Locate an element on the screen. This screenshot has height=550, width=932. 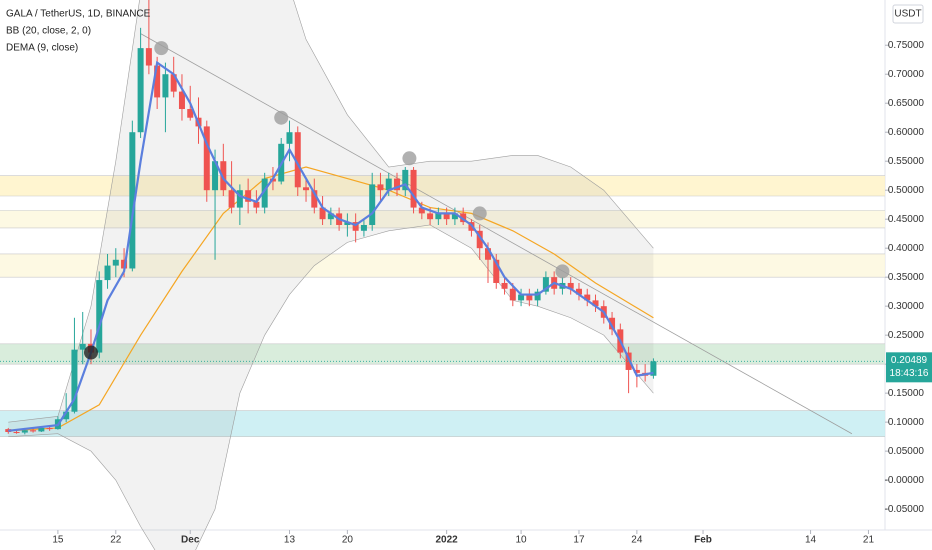
indicator-label: DEMA (9, close) is located at coordinates (42, 48).